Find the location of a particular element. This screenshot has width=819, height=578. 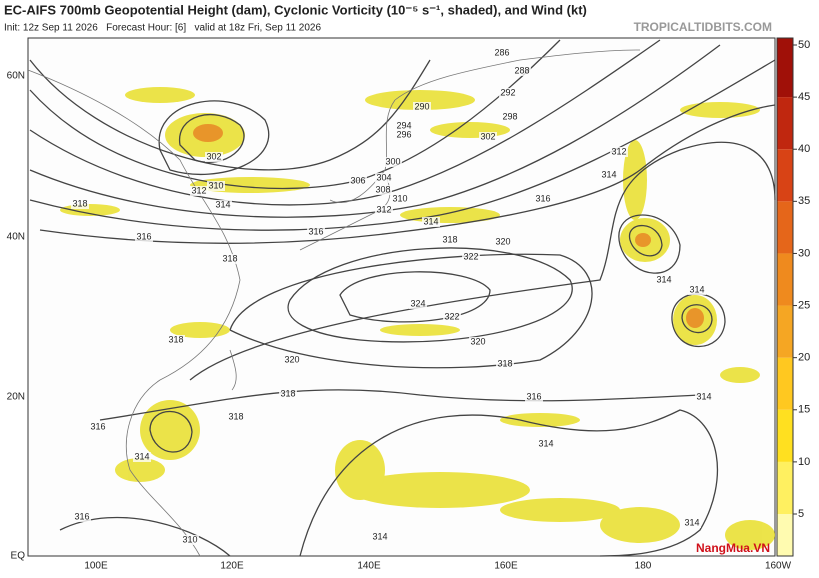

lon-label: 160W is located at coordinates (778, 566).